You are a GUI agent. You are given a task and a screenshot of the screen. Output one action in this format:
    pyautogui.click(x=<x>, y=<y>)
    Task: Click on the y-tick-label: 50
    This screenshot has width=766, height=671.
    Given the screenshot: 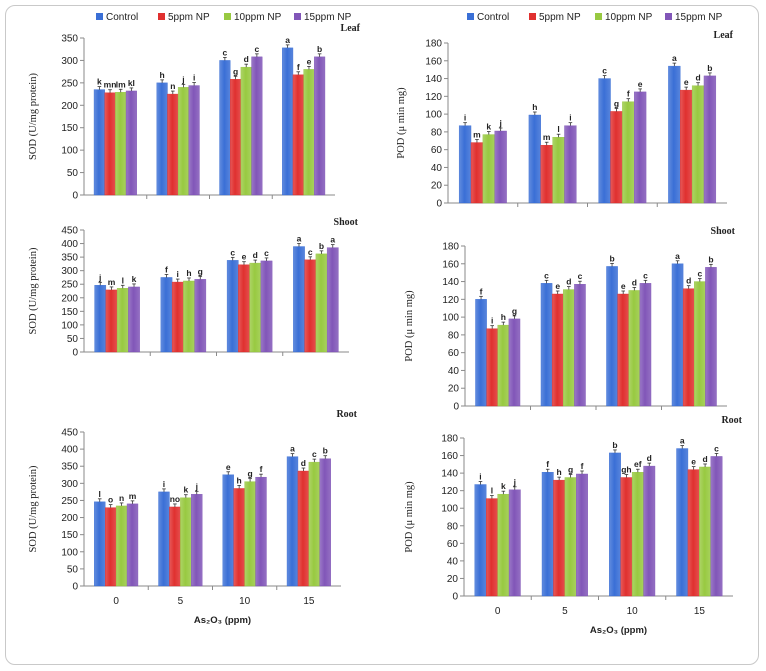 What is the action you would take?
    pyautogui.click(x=73, y=173)
    